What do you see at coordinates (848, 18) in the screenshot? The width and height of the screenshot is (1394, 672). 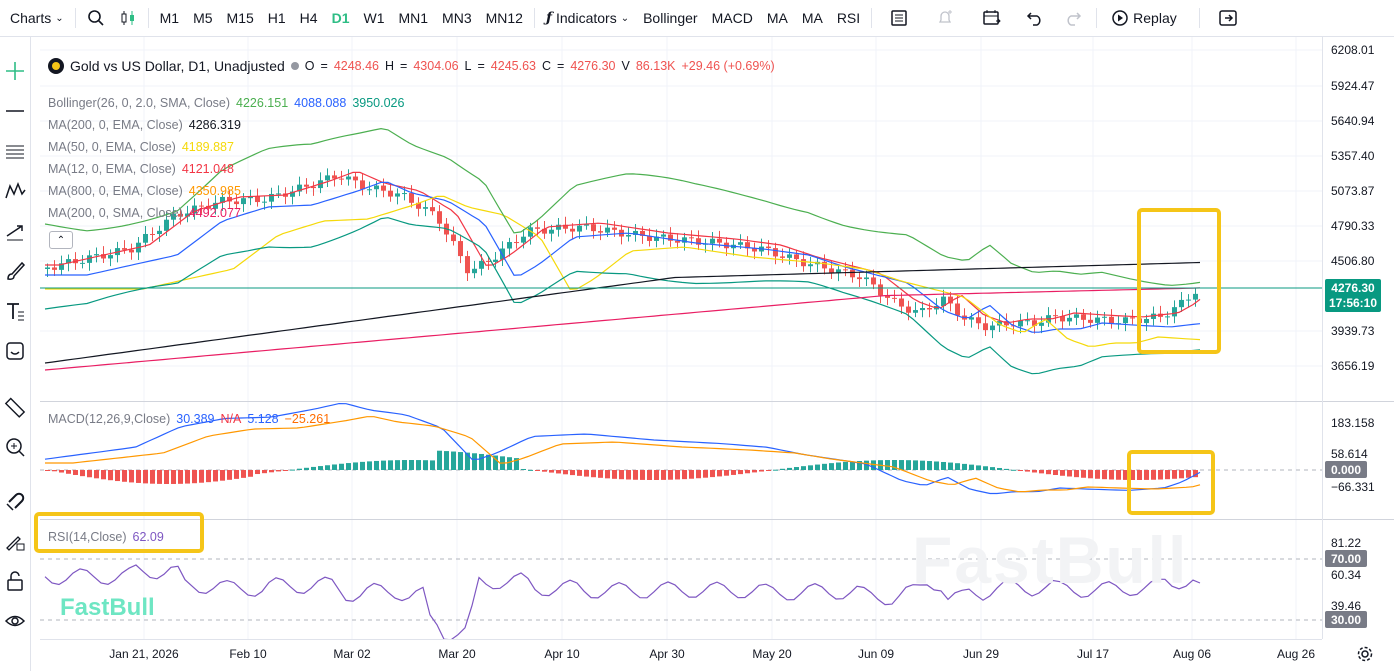 I see `rsi-button: RSI` at bounding box center [848, 18].